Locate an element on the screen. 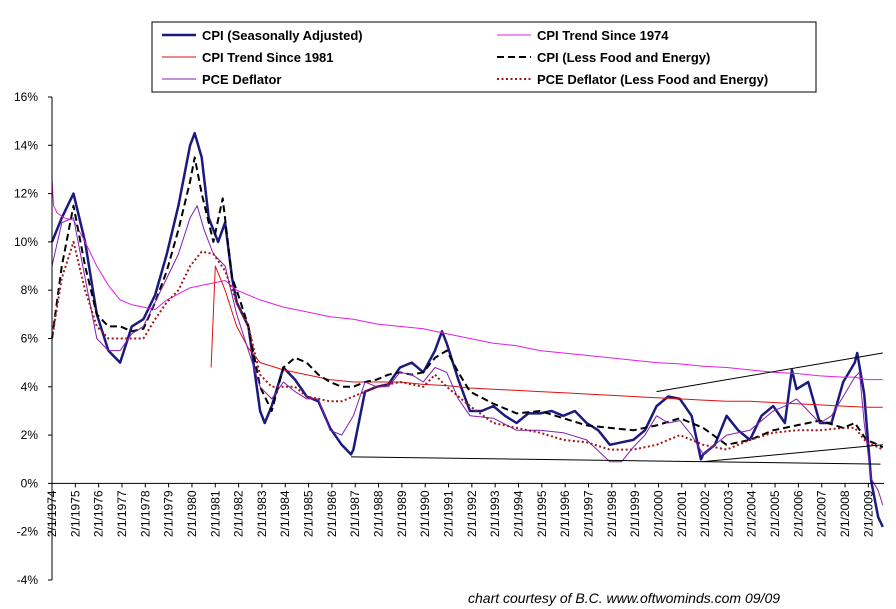  x-tick-label: 2/1/1998 is located at coordinates (612, 513).